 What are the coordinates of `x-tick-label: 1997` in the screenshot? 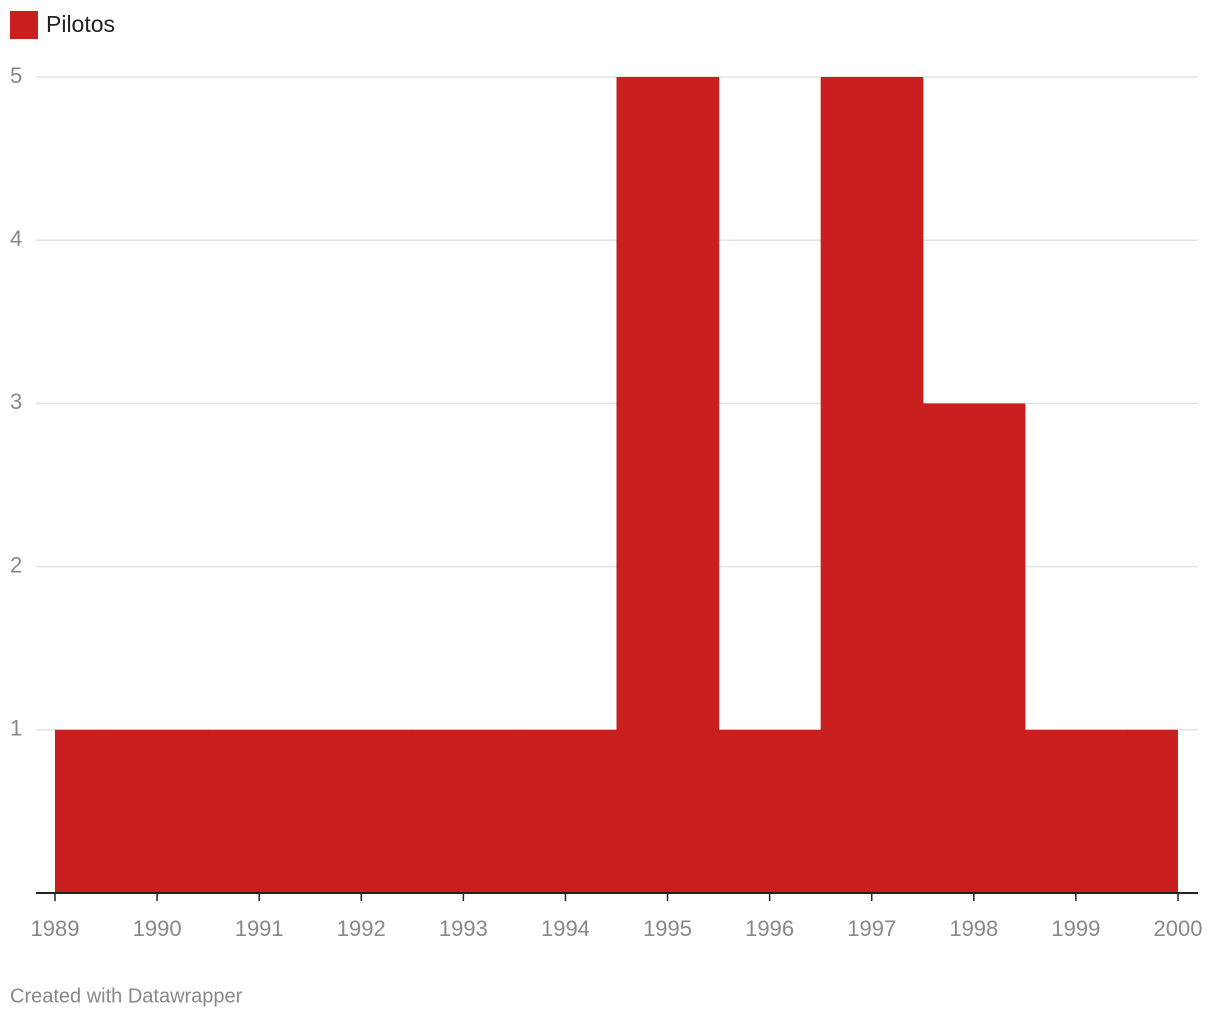 It's located at (871, 928).